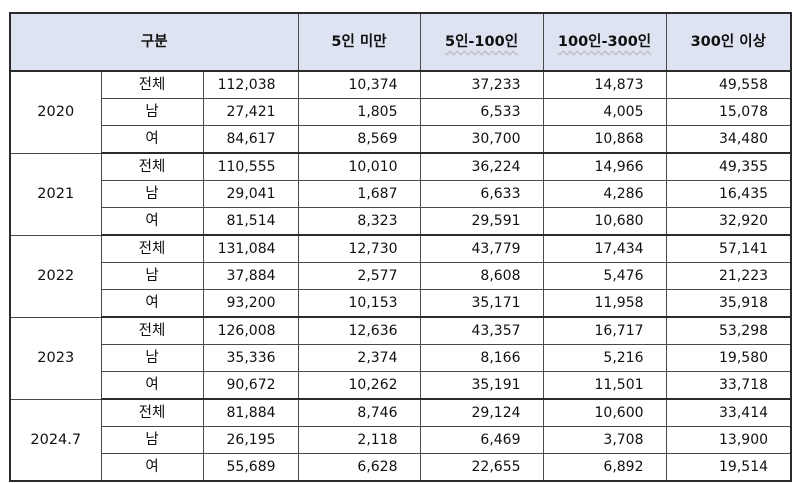 This screenshot has width=800, height=483. What do you see at coordinates (481, 139) in the screenshot?
I see `s5-100-cell: 30,700` at bounding box center [481, 139].